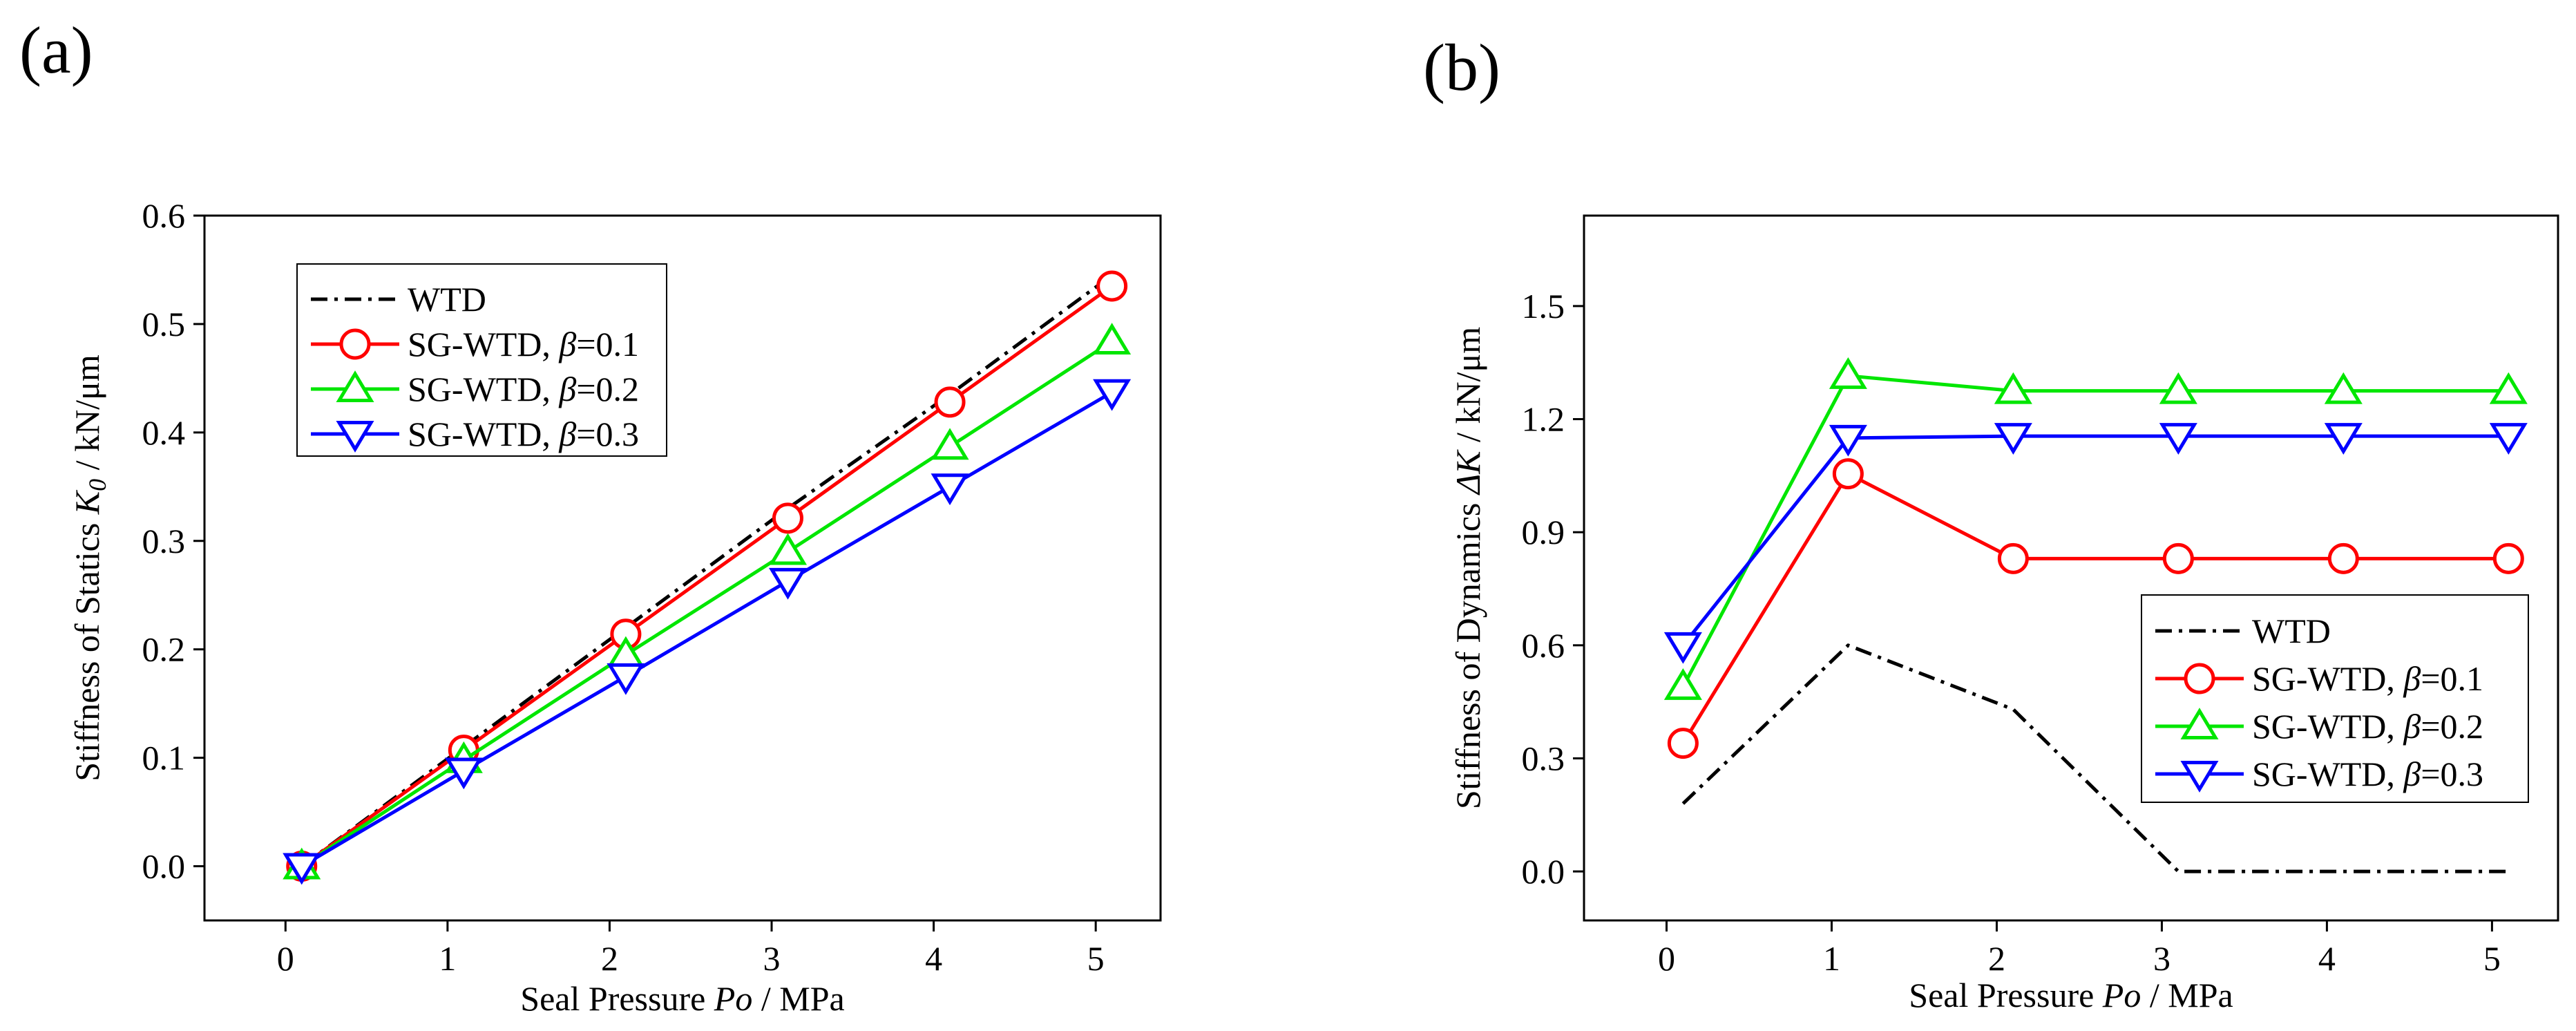  What do you see at coordinates (164, 324) in the screenshot?
I see `y-tick-label: 0.5` at bounding box center [164, 324].